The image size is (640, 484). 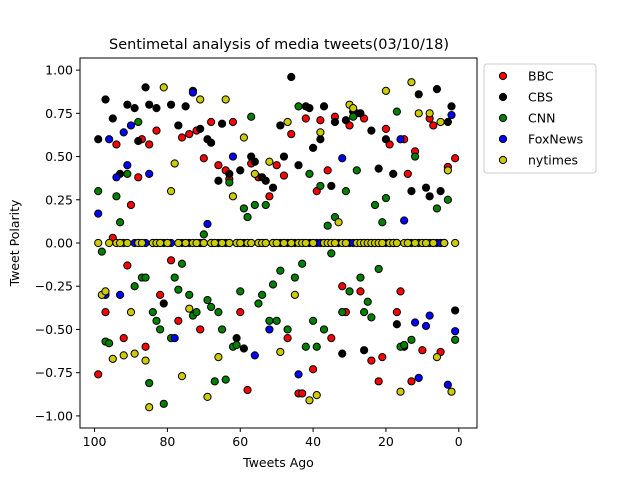 What do you see at coordinates (54, 329) in the screenshot?
I see `y-tick-label: −0.50` at bounding box center [54, 329].